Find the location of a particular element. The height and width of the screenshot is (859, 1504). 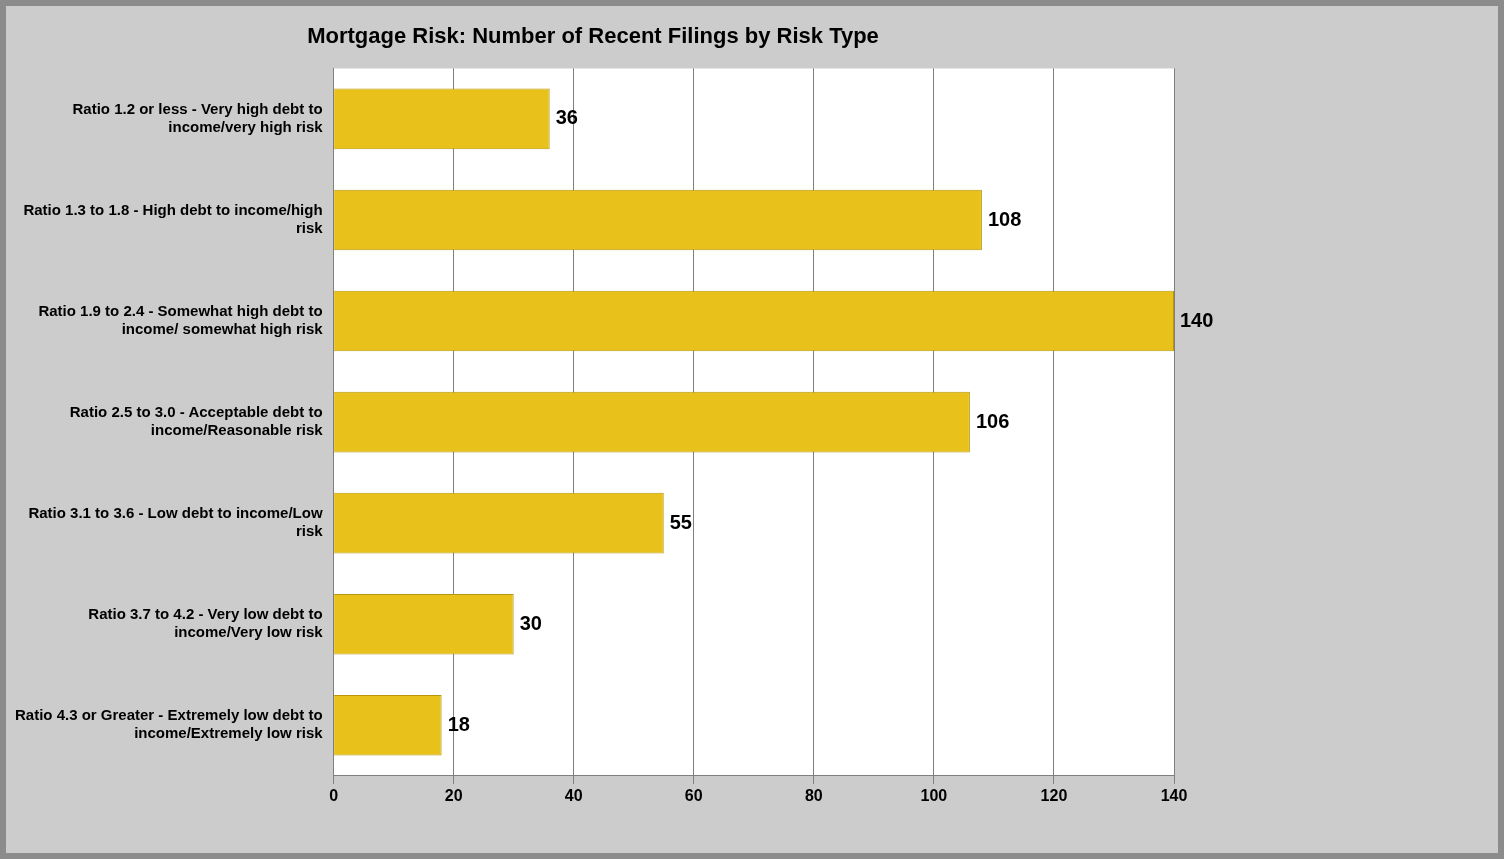

data-label: 106 is located at coordinates (992, 420).